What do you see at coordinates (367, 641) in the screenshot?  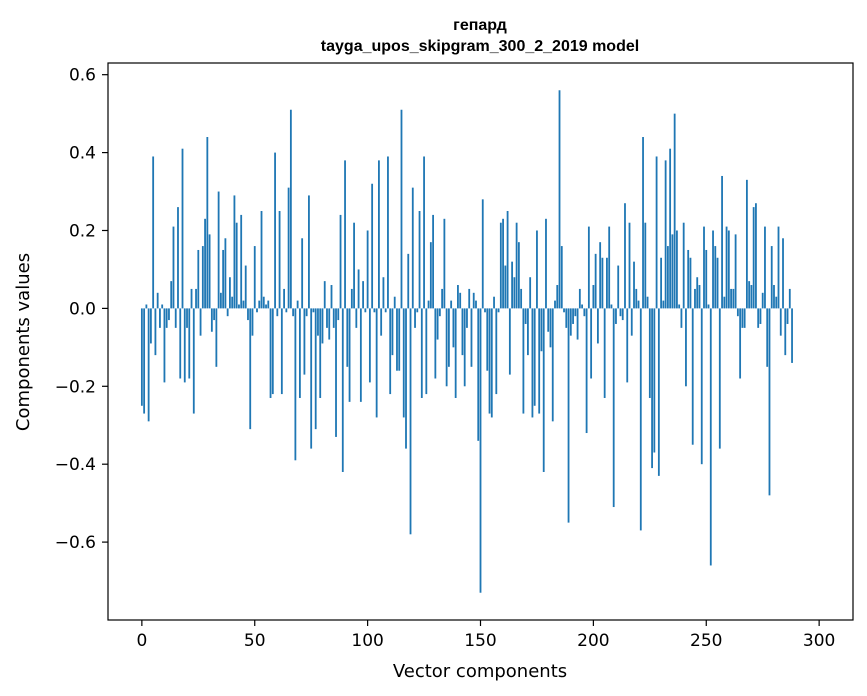 I see `x-tick-label: 100` at bounding box center [367, 641].